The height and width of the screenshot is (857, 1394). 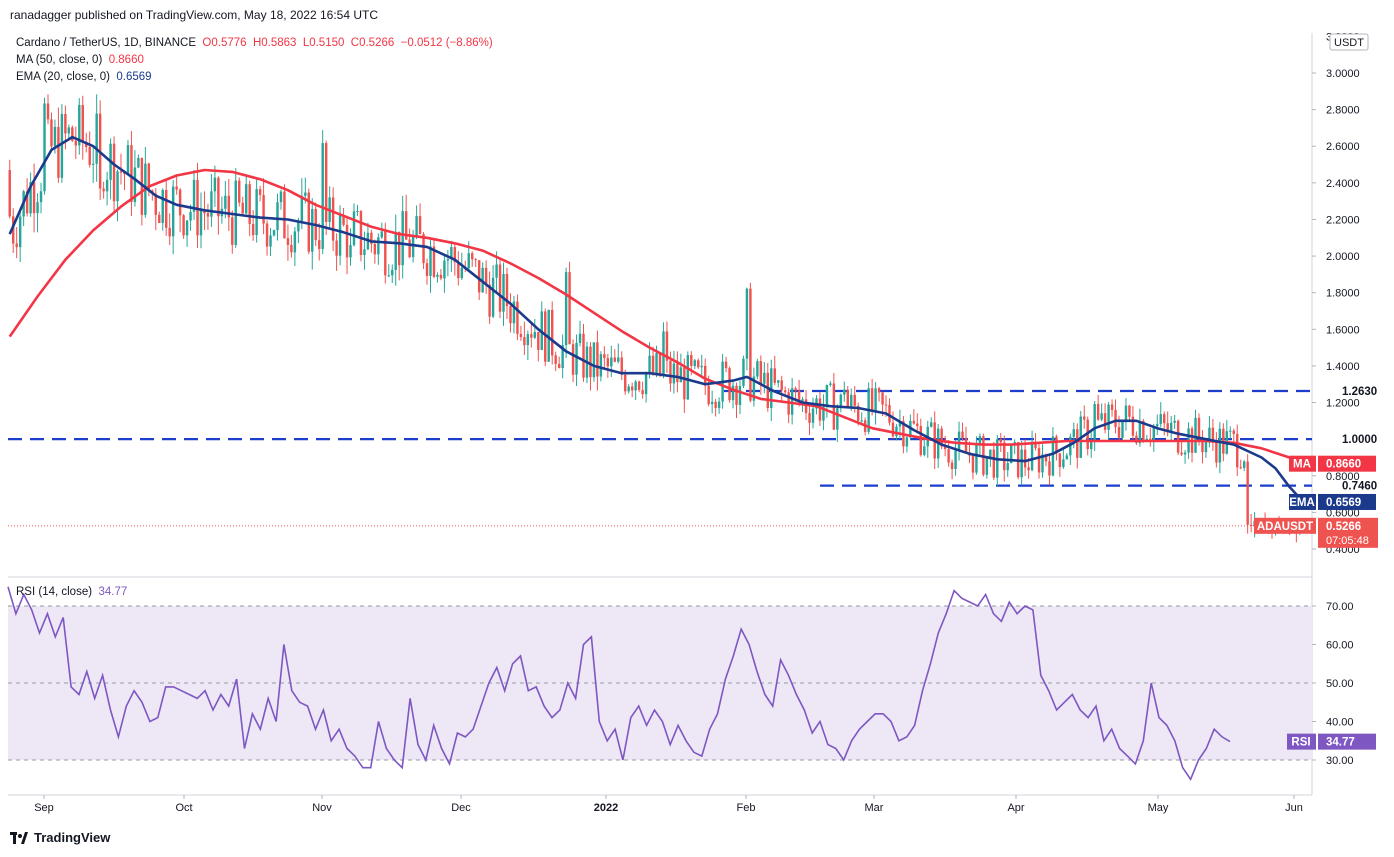 What do you see at coordinates (1349, 42) in the screenshot?
I see `currency-badge` at bounding box center [1349, 42].